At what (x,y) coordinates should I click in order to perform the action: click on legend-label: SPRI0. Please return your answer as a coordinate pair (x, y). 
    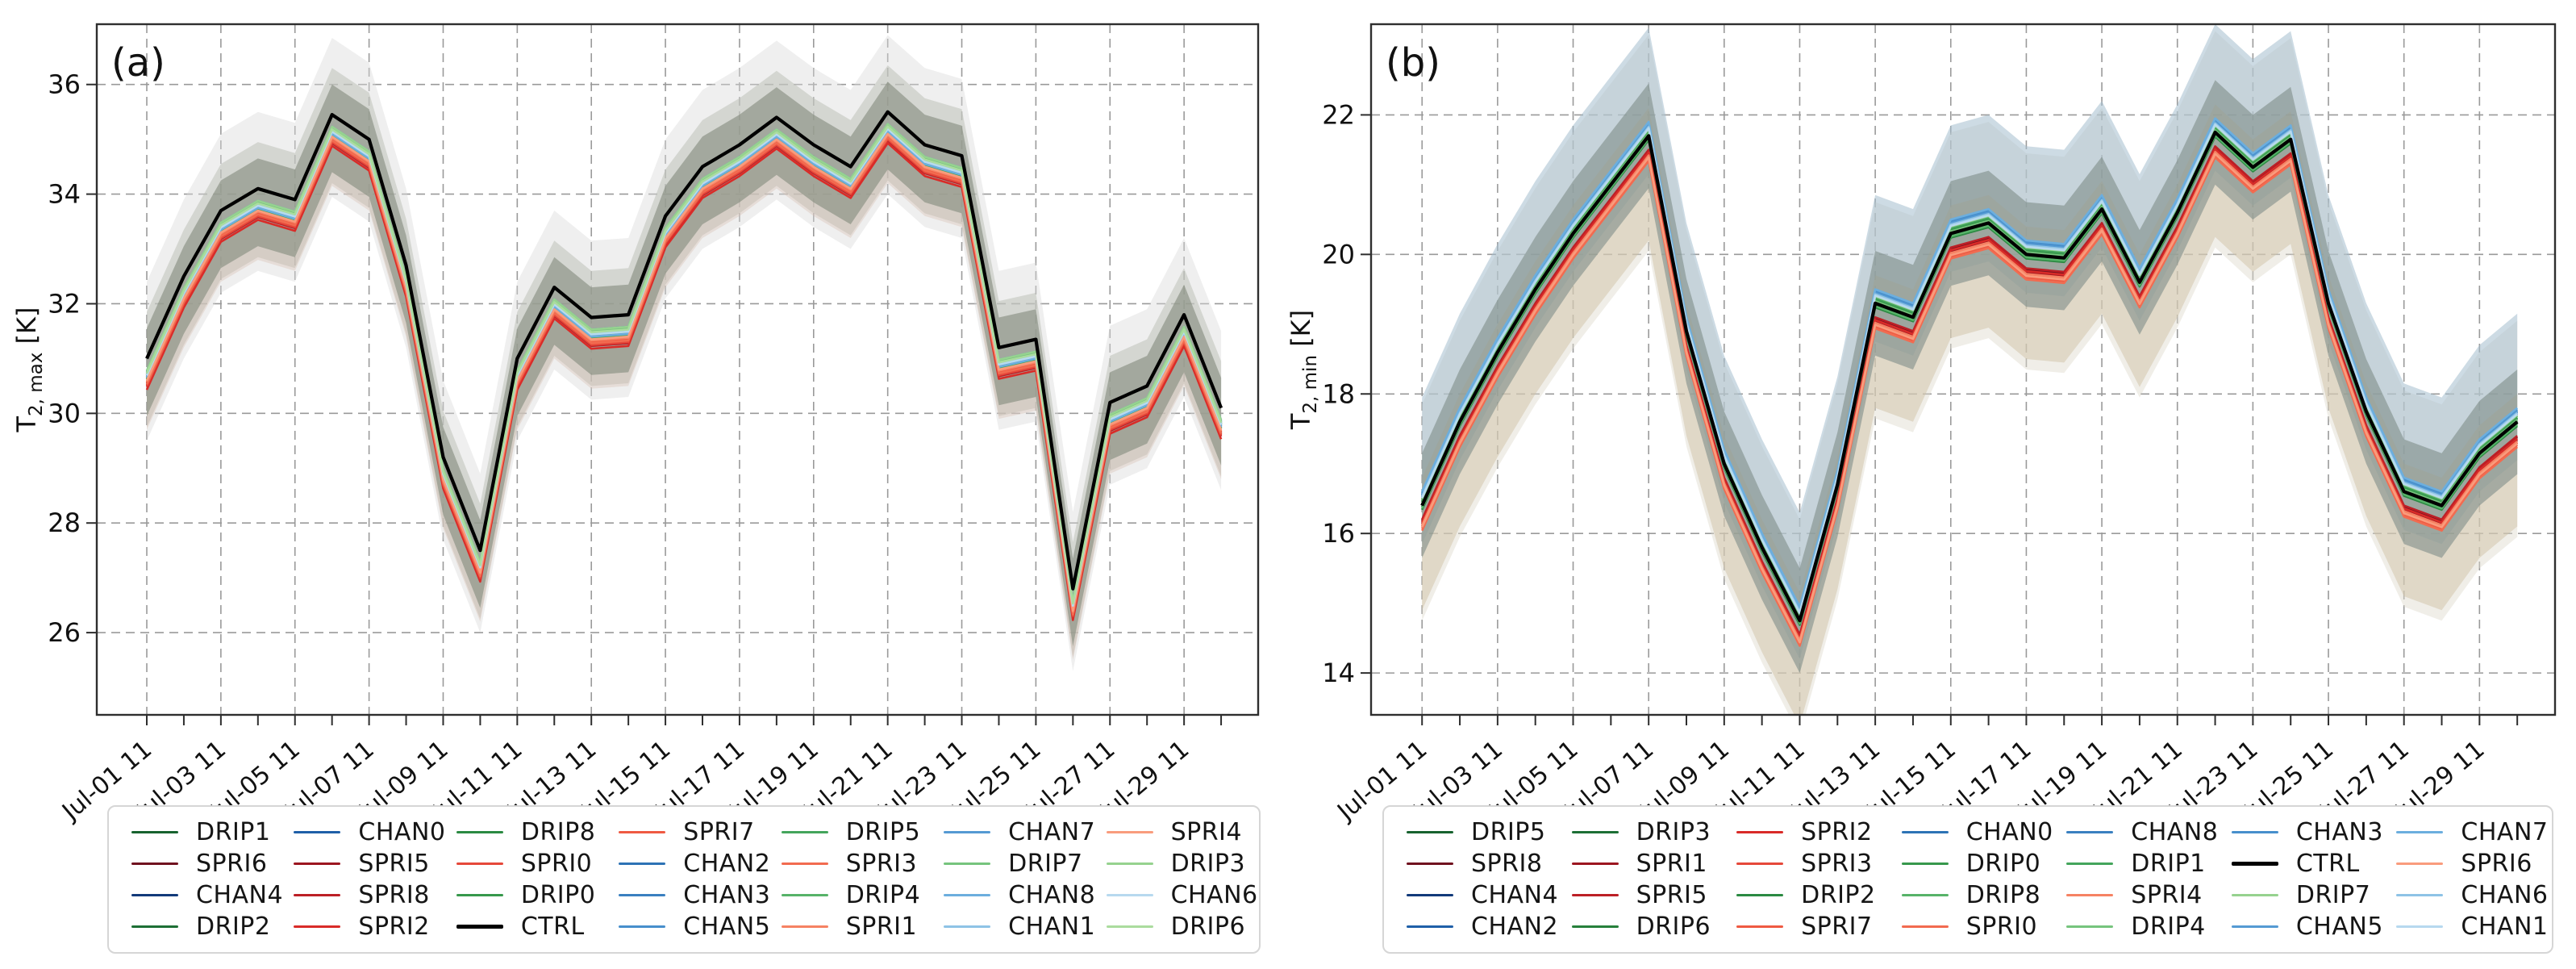
    Looking at the image, I should click on (556, 864).